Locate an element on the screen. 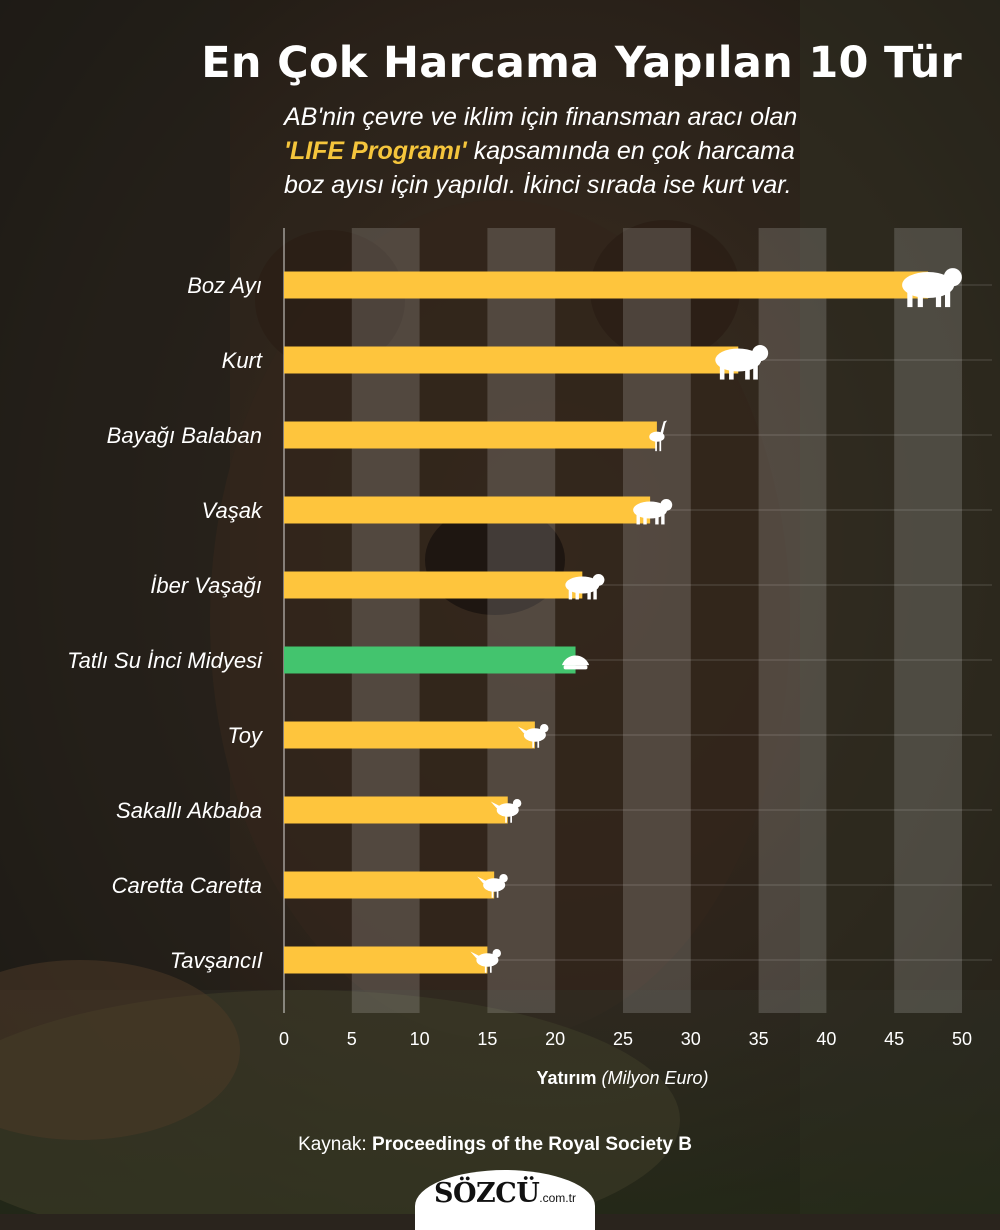 The image size is (1000, 1230). shell-icon is located at coordinates (575, 662).